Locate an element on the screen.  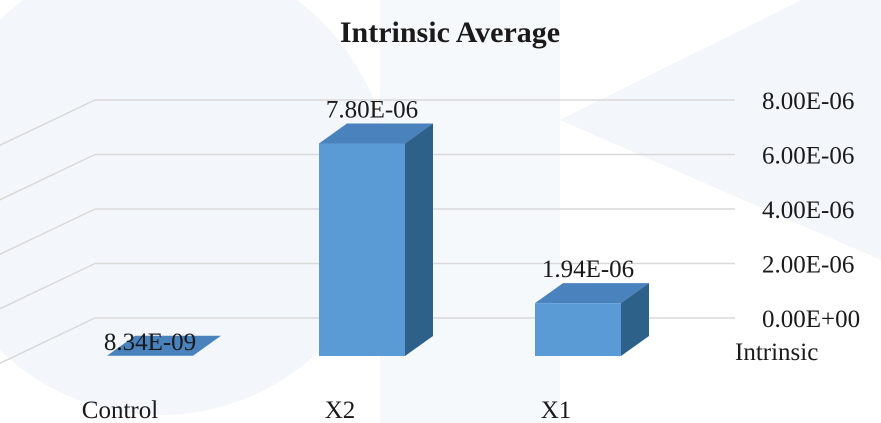
y-tick-label: 4.00E-06 is located at coordinates (808, 210).